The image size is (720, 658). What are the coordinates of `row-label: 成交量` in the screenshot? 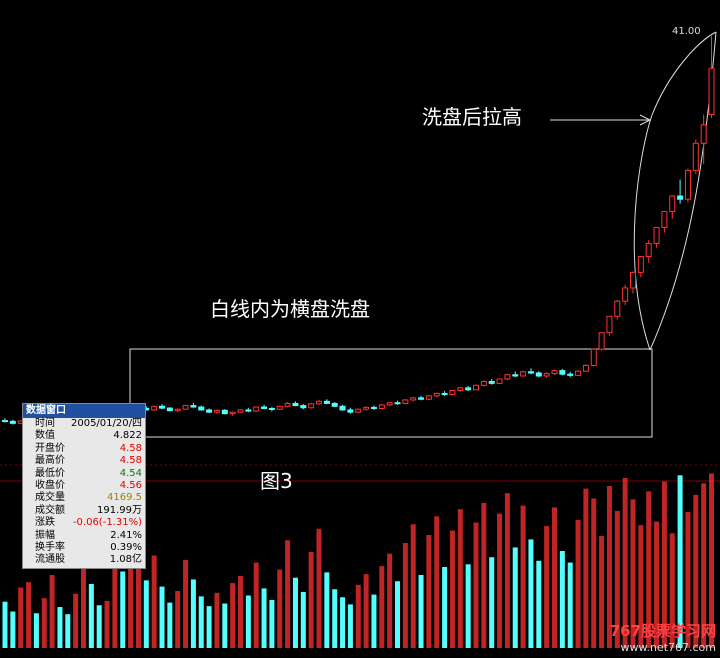 It's located at (50, 498).